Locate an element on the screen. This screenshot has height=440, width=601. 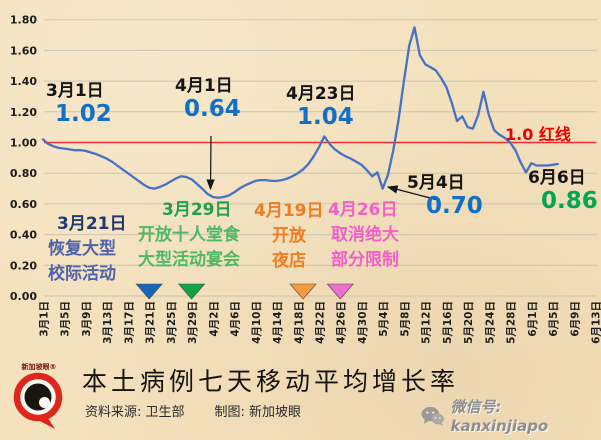
svg-text: 3月5日 is located at coordinates (66, 319).